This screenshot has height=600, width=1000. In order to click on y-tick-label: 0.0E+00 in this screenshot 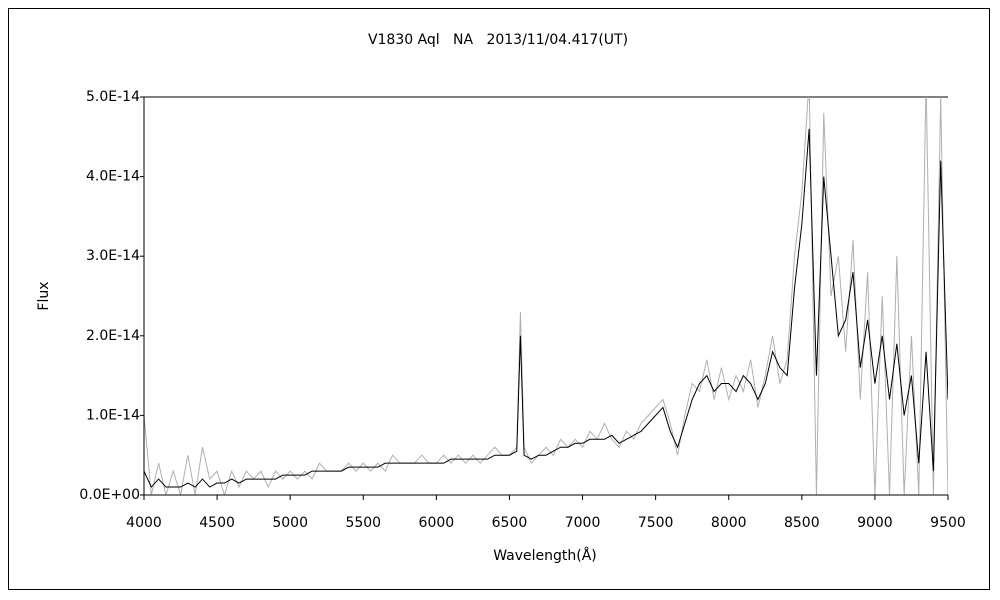, I will do `click(109, 495)`.